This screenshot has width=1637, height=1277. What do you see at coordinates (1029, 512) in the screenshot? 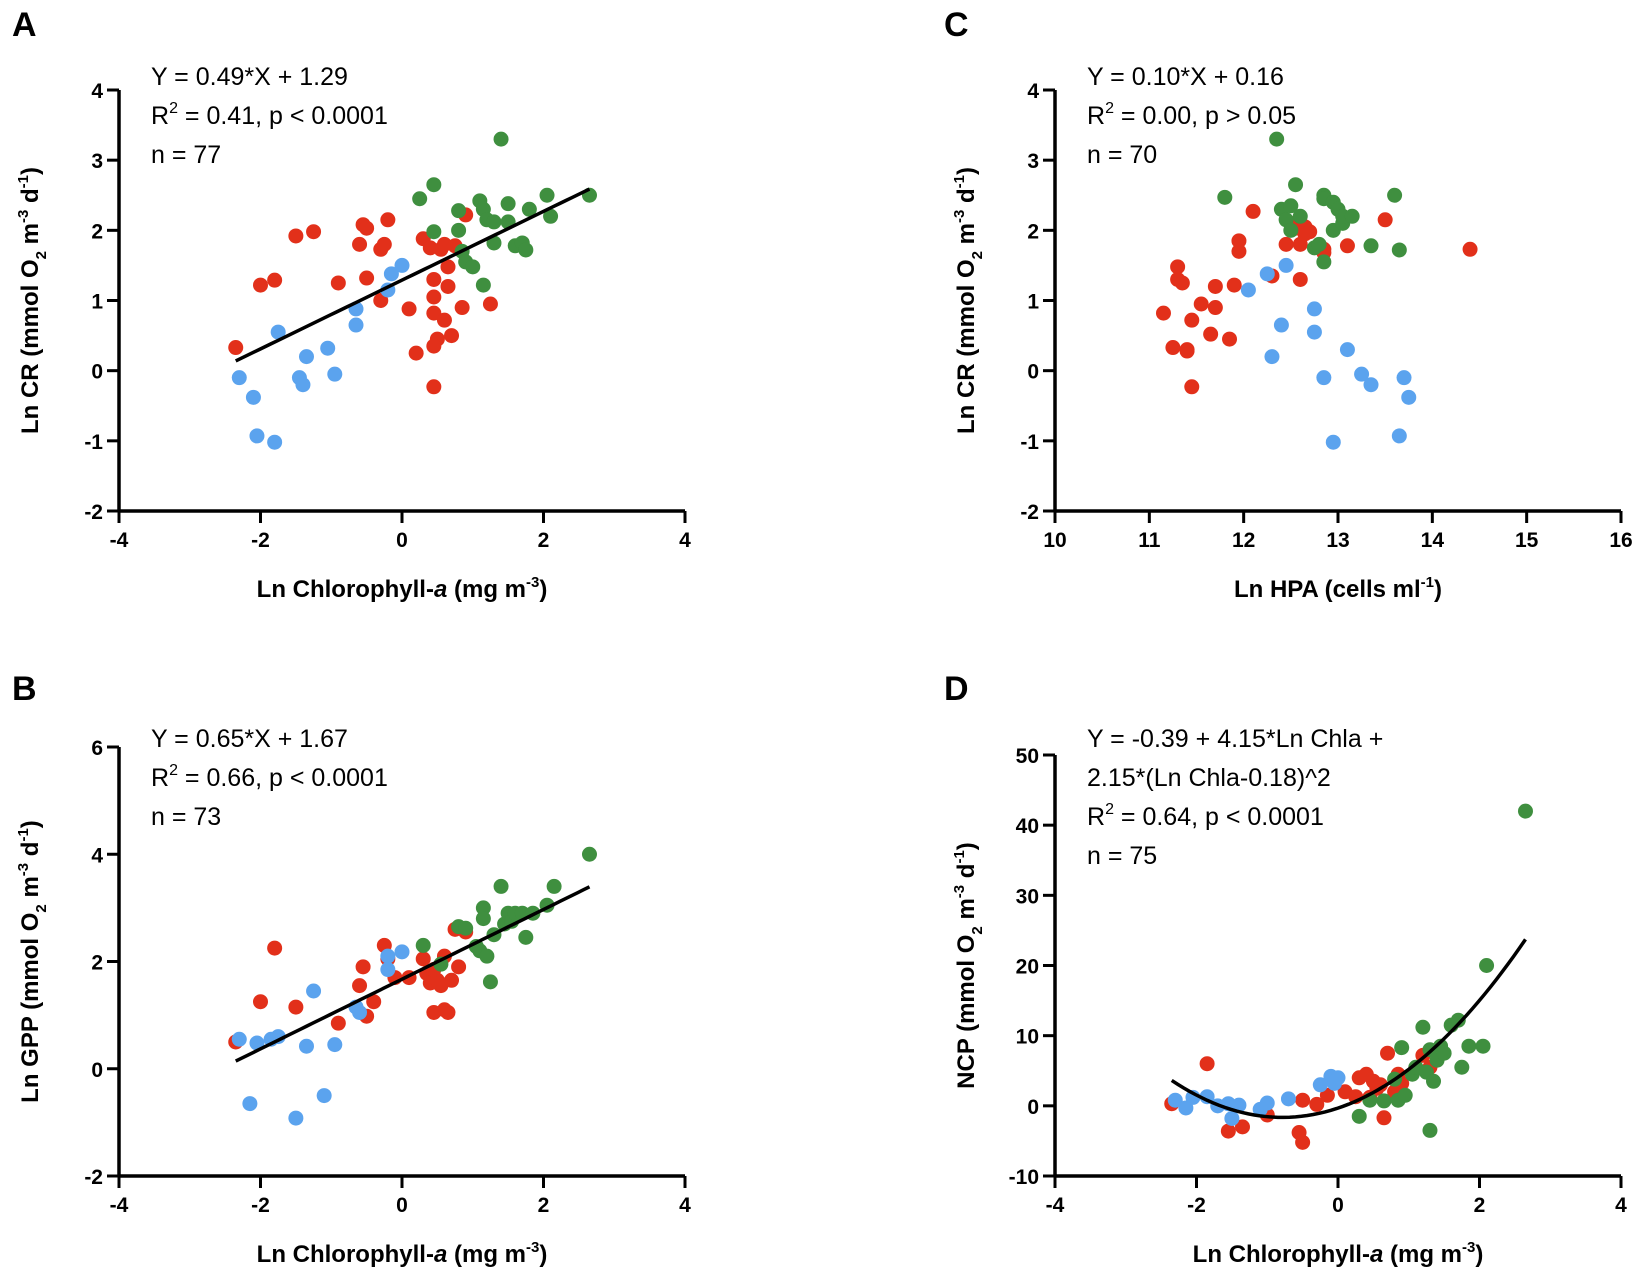
I see `y-tick-label: -2` at bounding box center [1029, 512].